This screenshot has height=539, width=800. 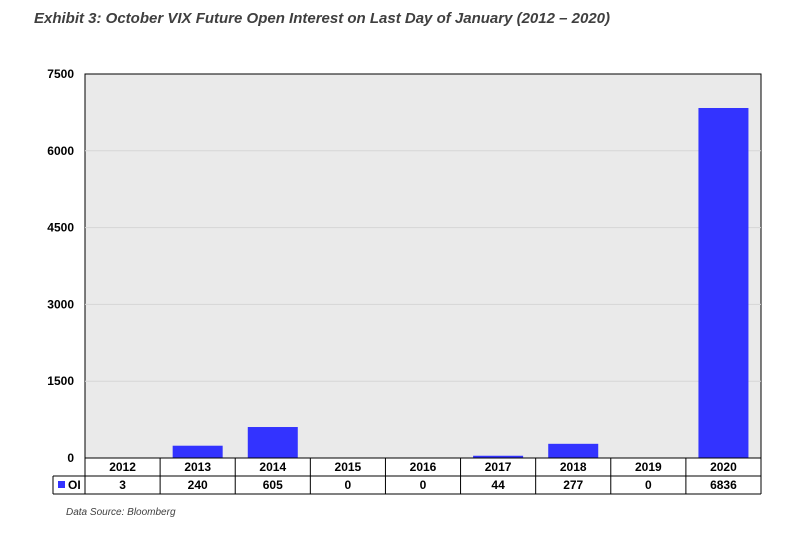 I want to click on data-label: 605, so click(x=273, y=485).